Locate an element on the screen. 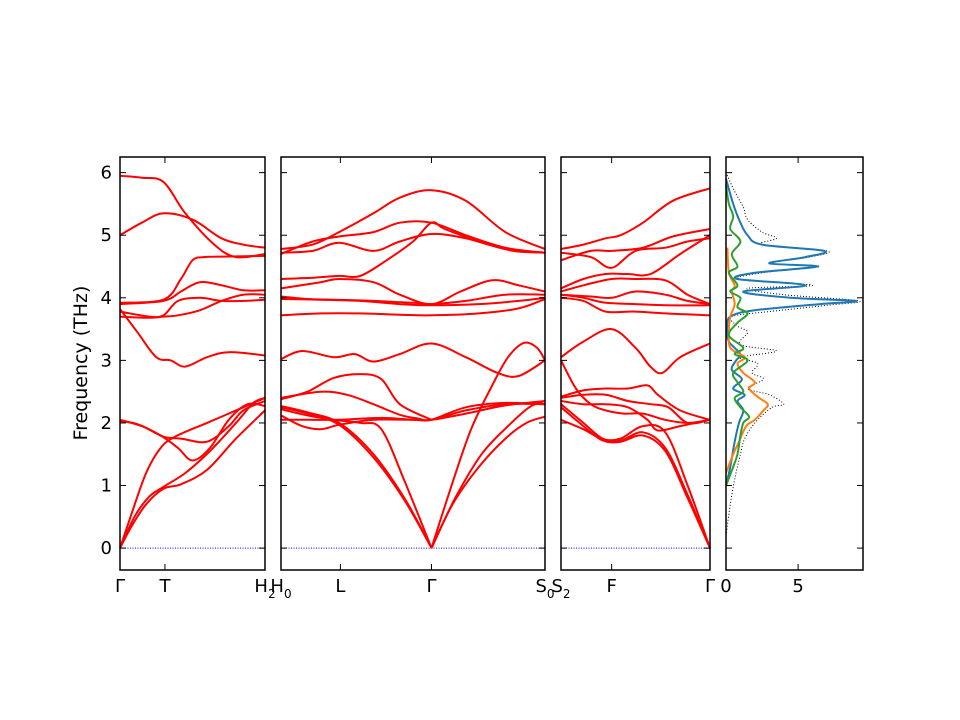  y-tick-label: 3 is located at coordinates (106, 360).